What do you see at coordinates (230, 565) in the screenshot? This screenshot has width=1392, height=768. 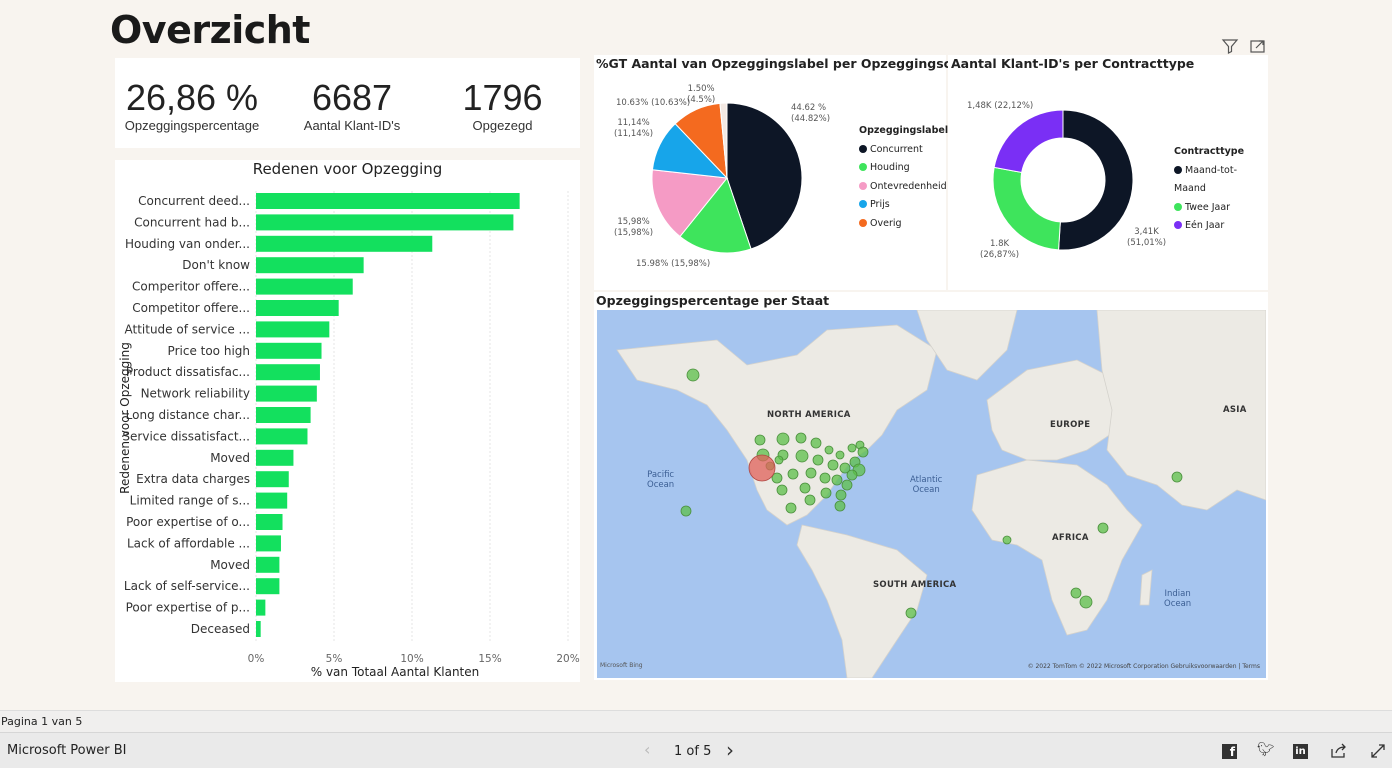 I see `y-category-label: Moved` at bounding box center [230, 565].